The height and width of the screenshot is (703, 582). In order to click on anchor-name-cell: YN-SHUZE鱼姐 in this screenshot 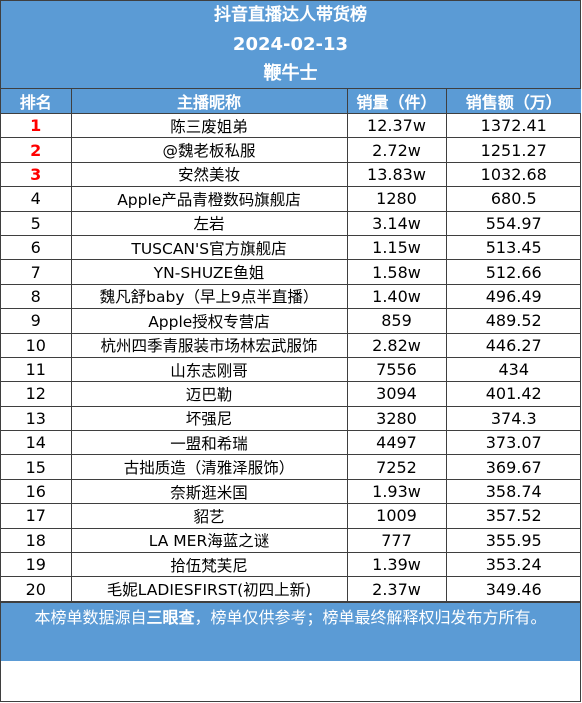, I will do `click(209, 272)`.